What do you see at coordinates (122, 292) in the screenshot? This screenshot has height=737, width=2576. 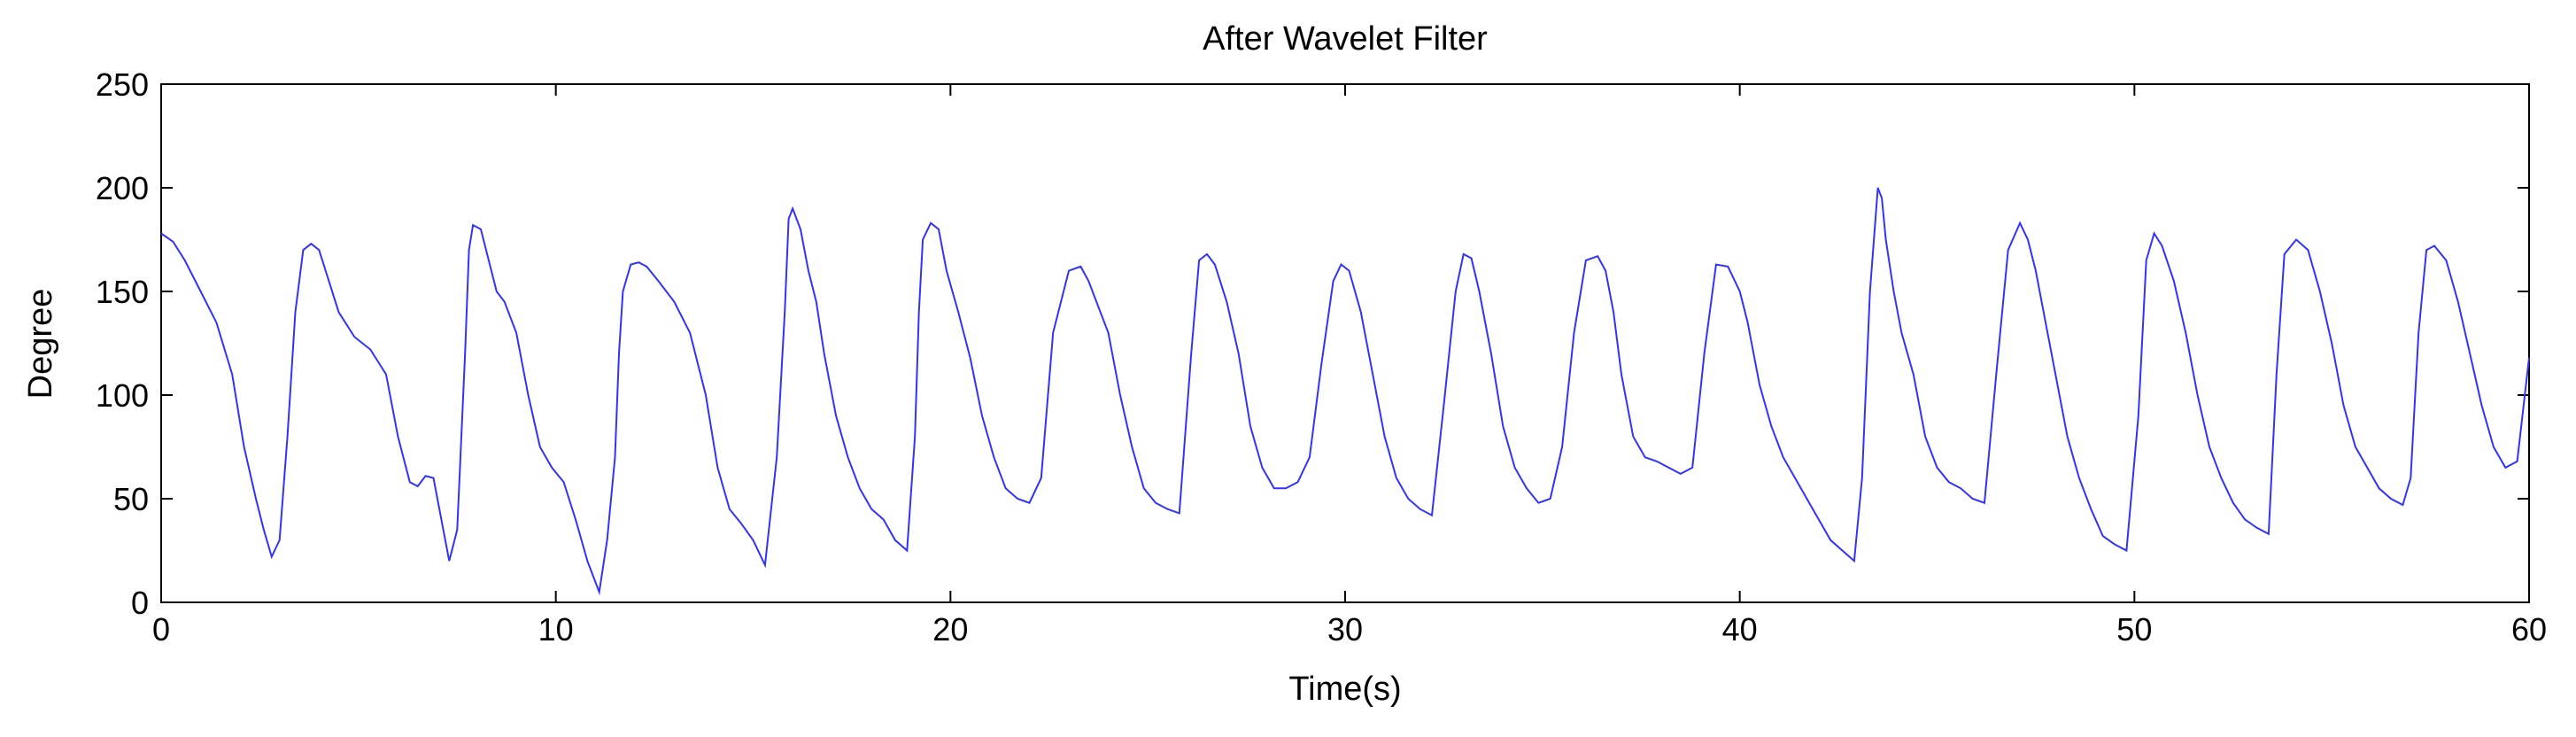 I see `y-tick-label: 150` at bounding box center [122, 292].